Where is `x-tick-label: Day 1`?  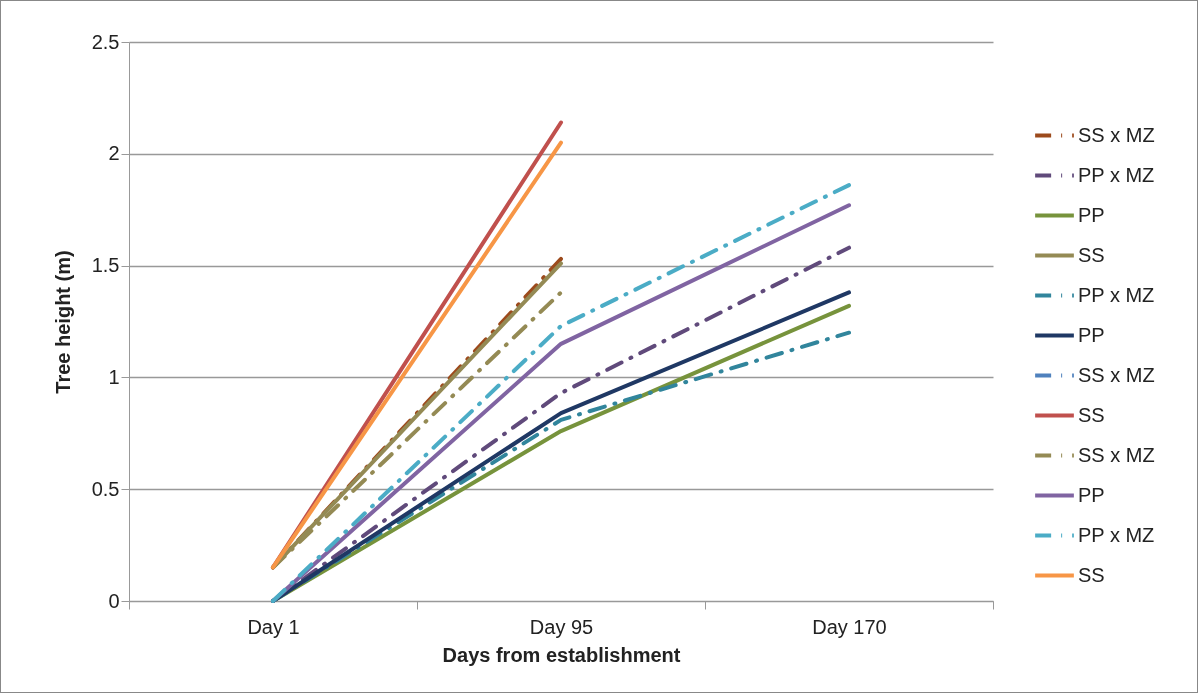
x-tick-label: Day 1 is located at coordinates (273, 626).